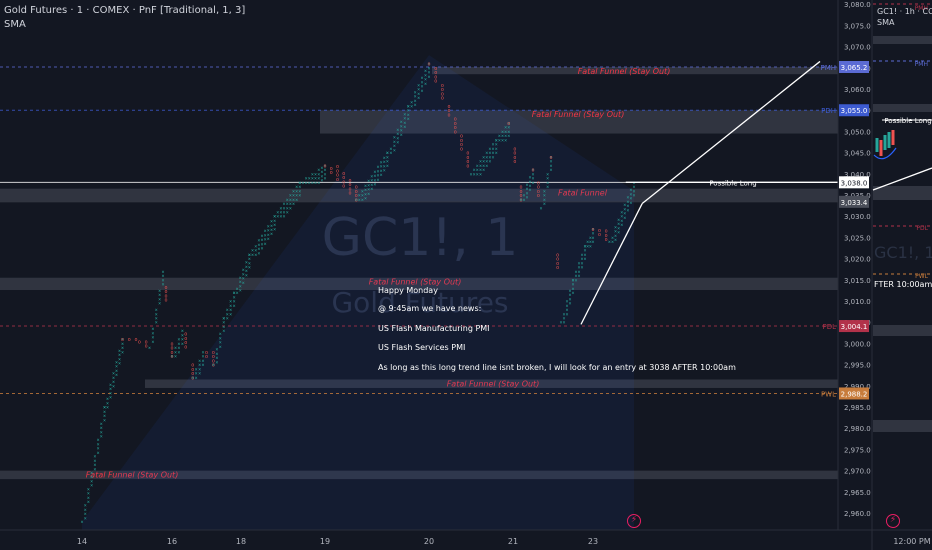 The height and width of the screenshot is (550, 932). What do you see at coordinates (82, 541) in the screenshot?
I see `x-tick-label: 14` at bounding box center [82, 541].